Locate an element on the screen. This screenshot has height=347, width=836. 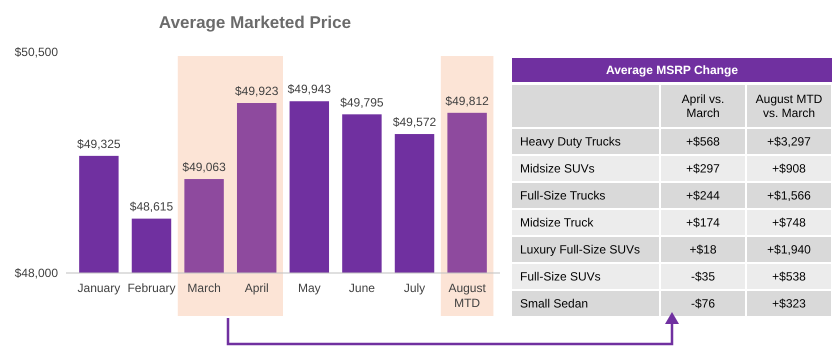
text: Average MSRP Change is located at coordinates (672, 70).